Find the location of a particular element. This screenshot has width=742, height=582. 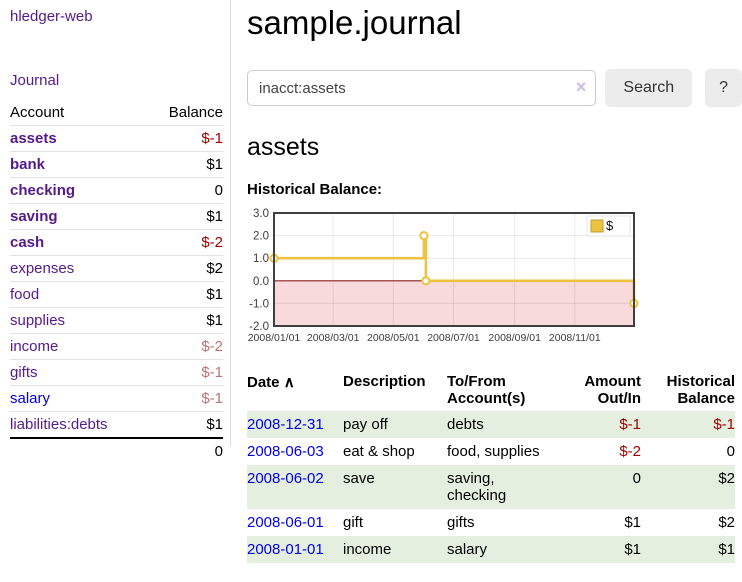

clear-search-icon: × is located at coordinates (581, 87).